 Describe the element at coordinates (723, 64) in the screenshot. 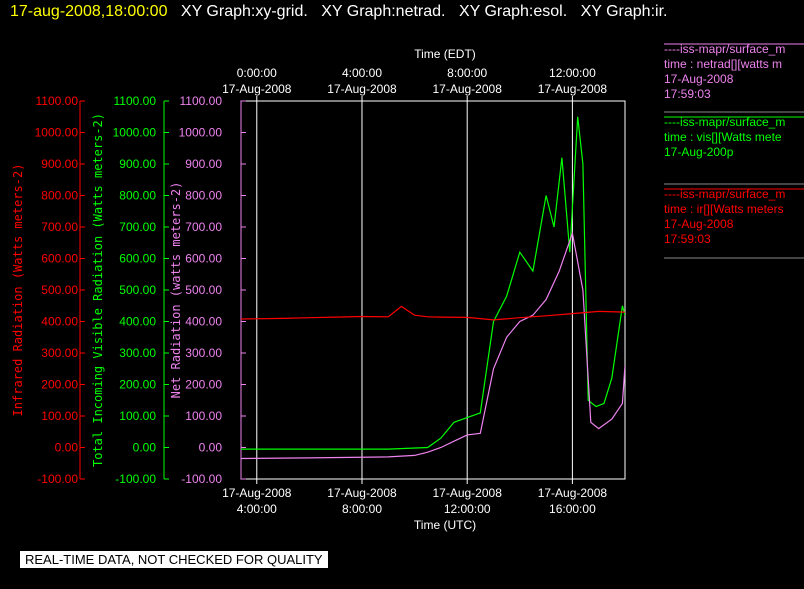

I see `legend-net-var: time : netrad[][watts m` at that location.